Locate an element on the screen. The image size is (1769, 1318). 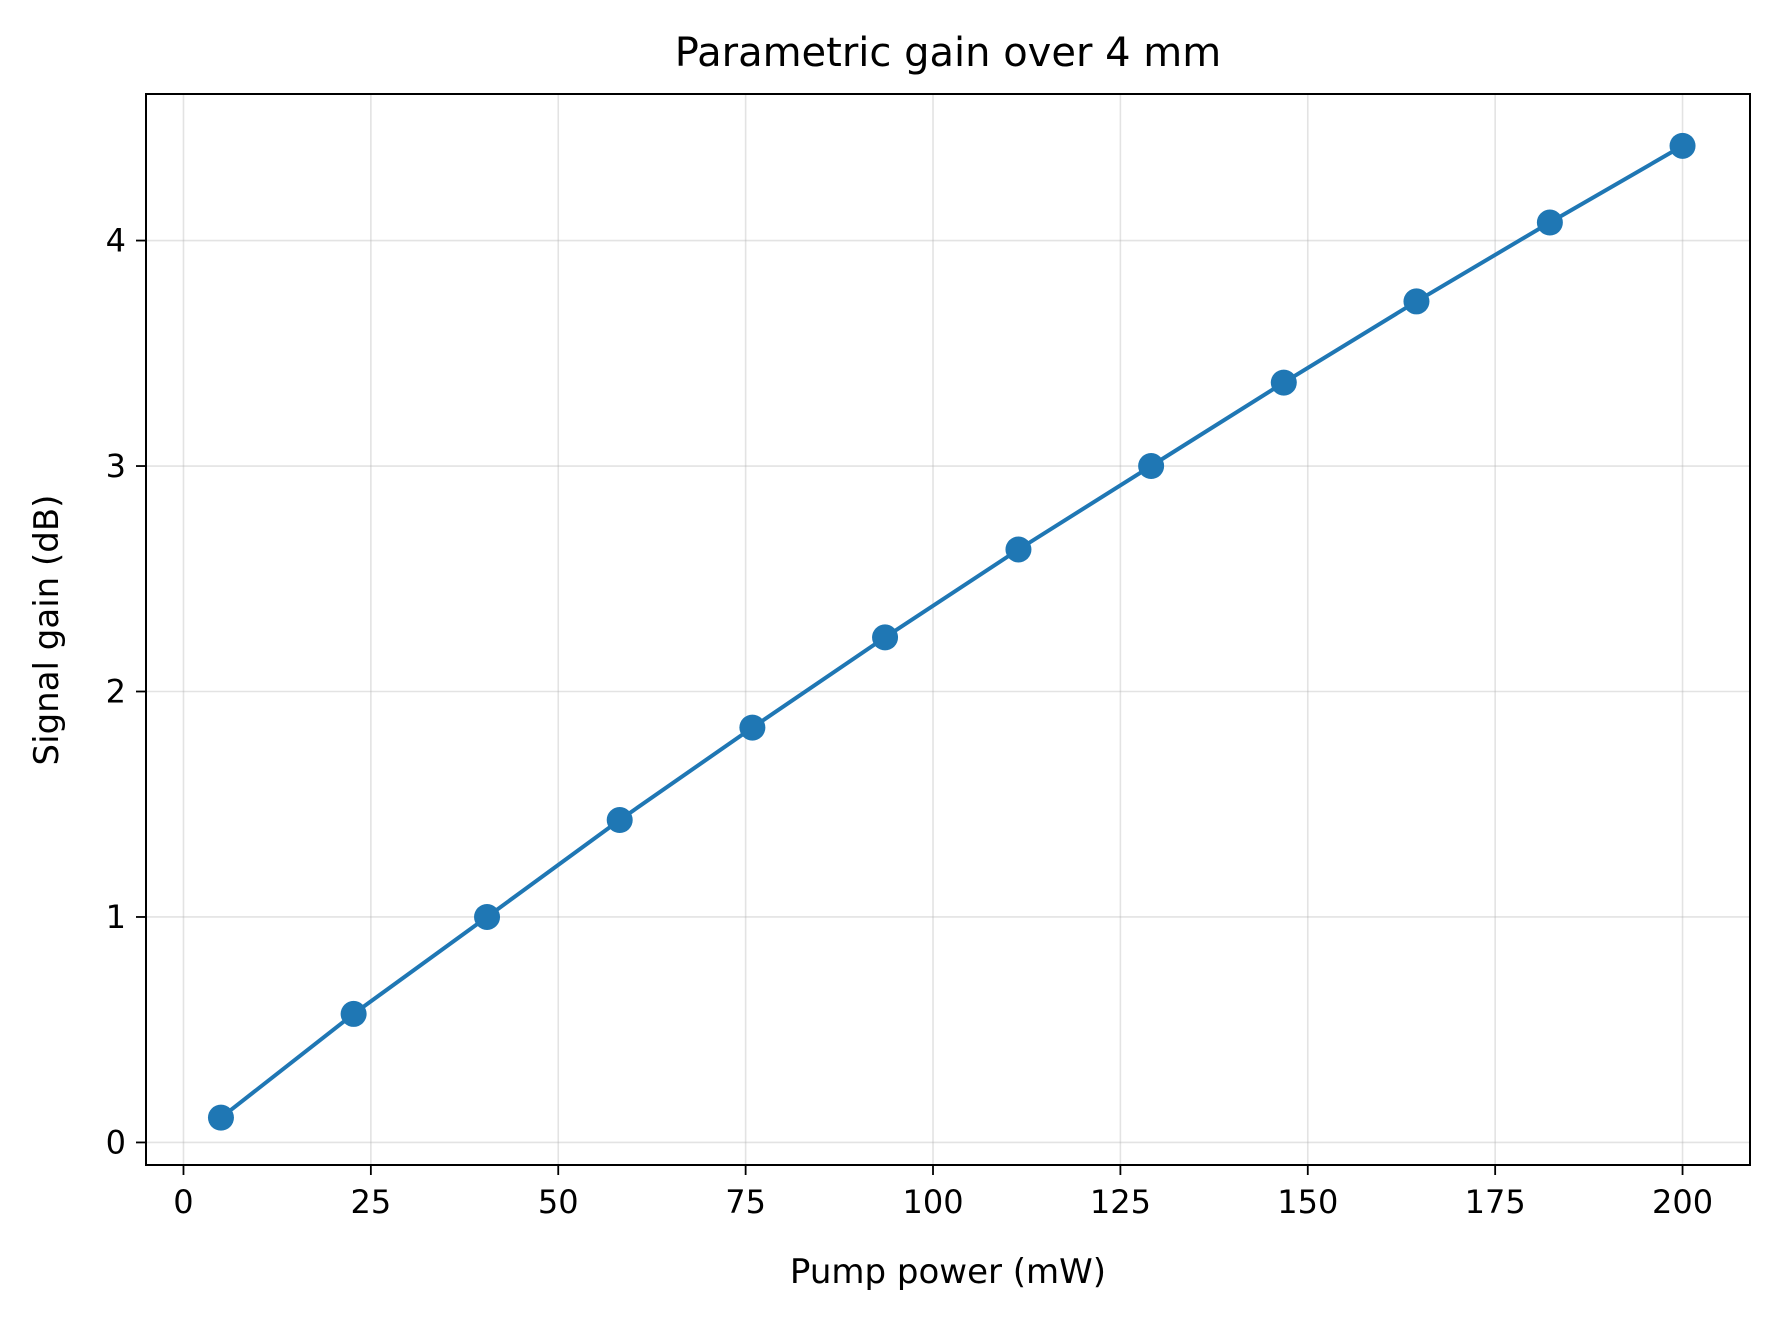
x-tick-label: 175 is located at coordinates (1495, 1202).